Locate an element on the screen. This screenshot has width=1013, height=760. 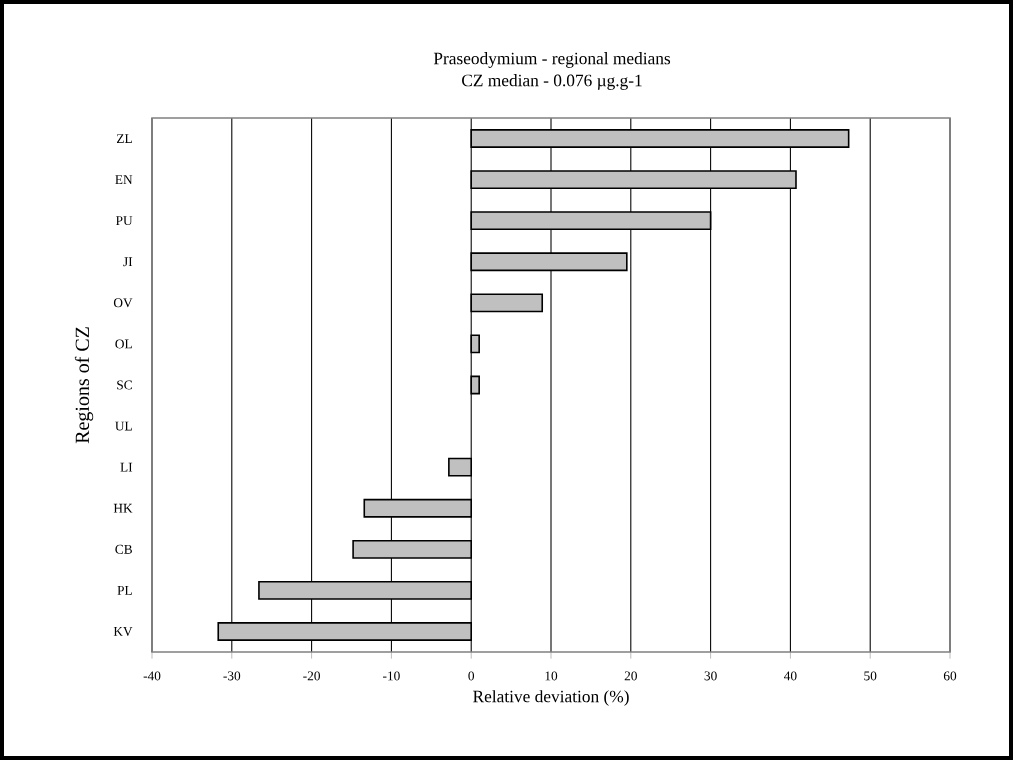
chart-title: Praseodymium - regional medians is located at coordinates (552, 60).